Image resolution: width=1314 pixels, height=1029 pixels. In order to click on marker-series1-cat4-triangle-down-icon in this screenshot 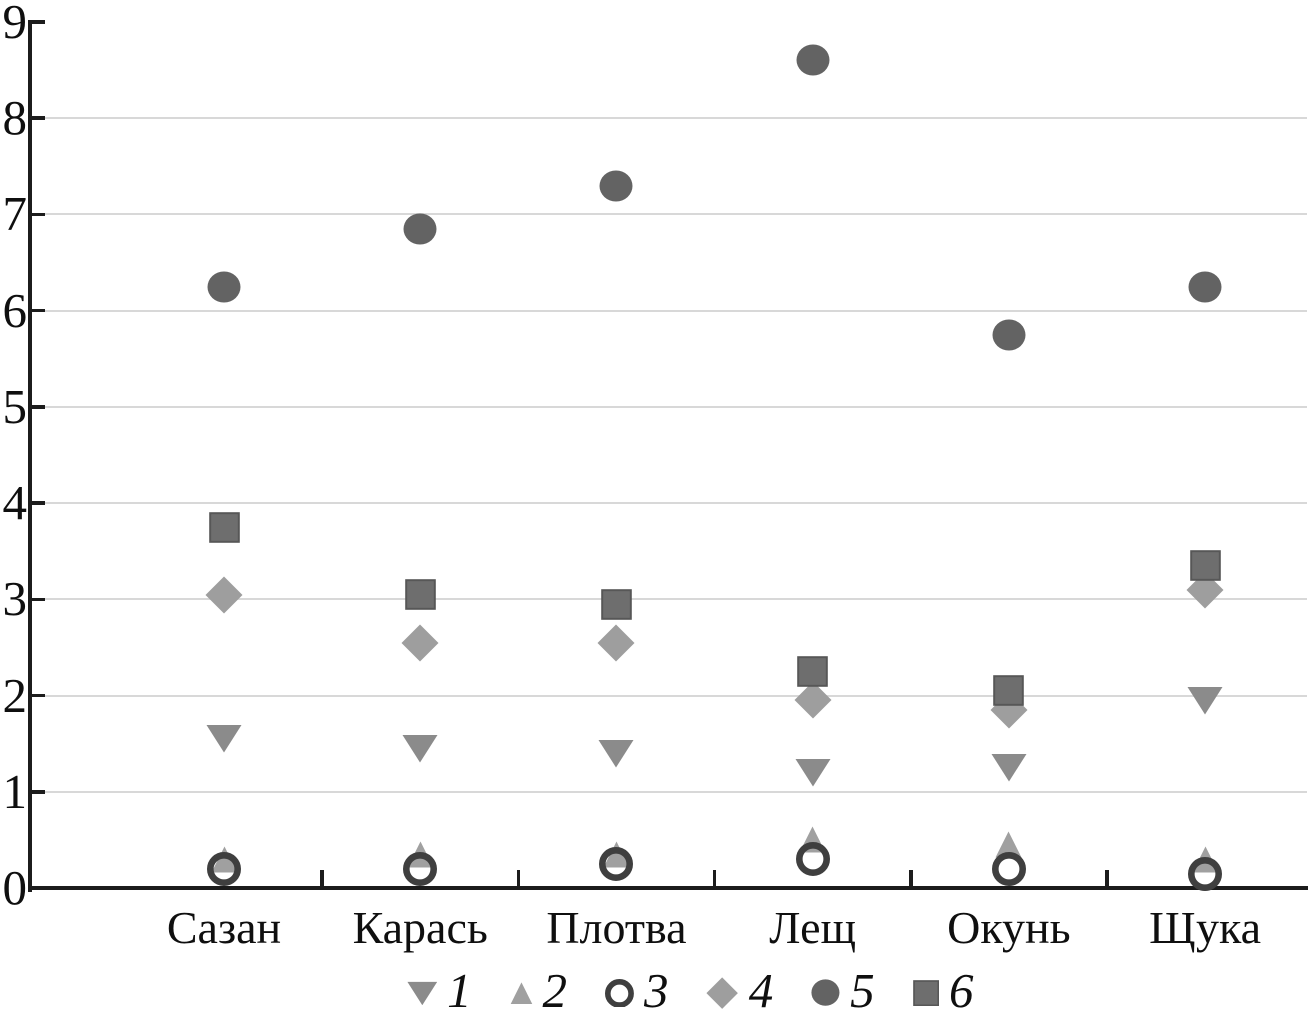, I will do `click(1009, 767)`.